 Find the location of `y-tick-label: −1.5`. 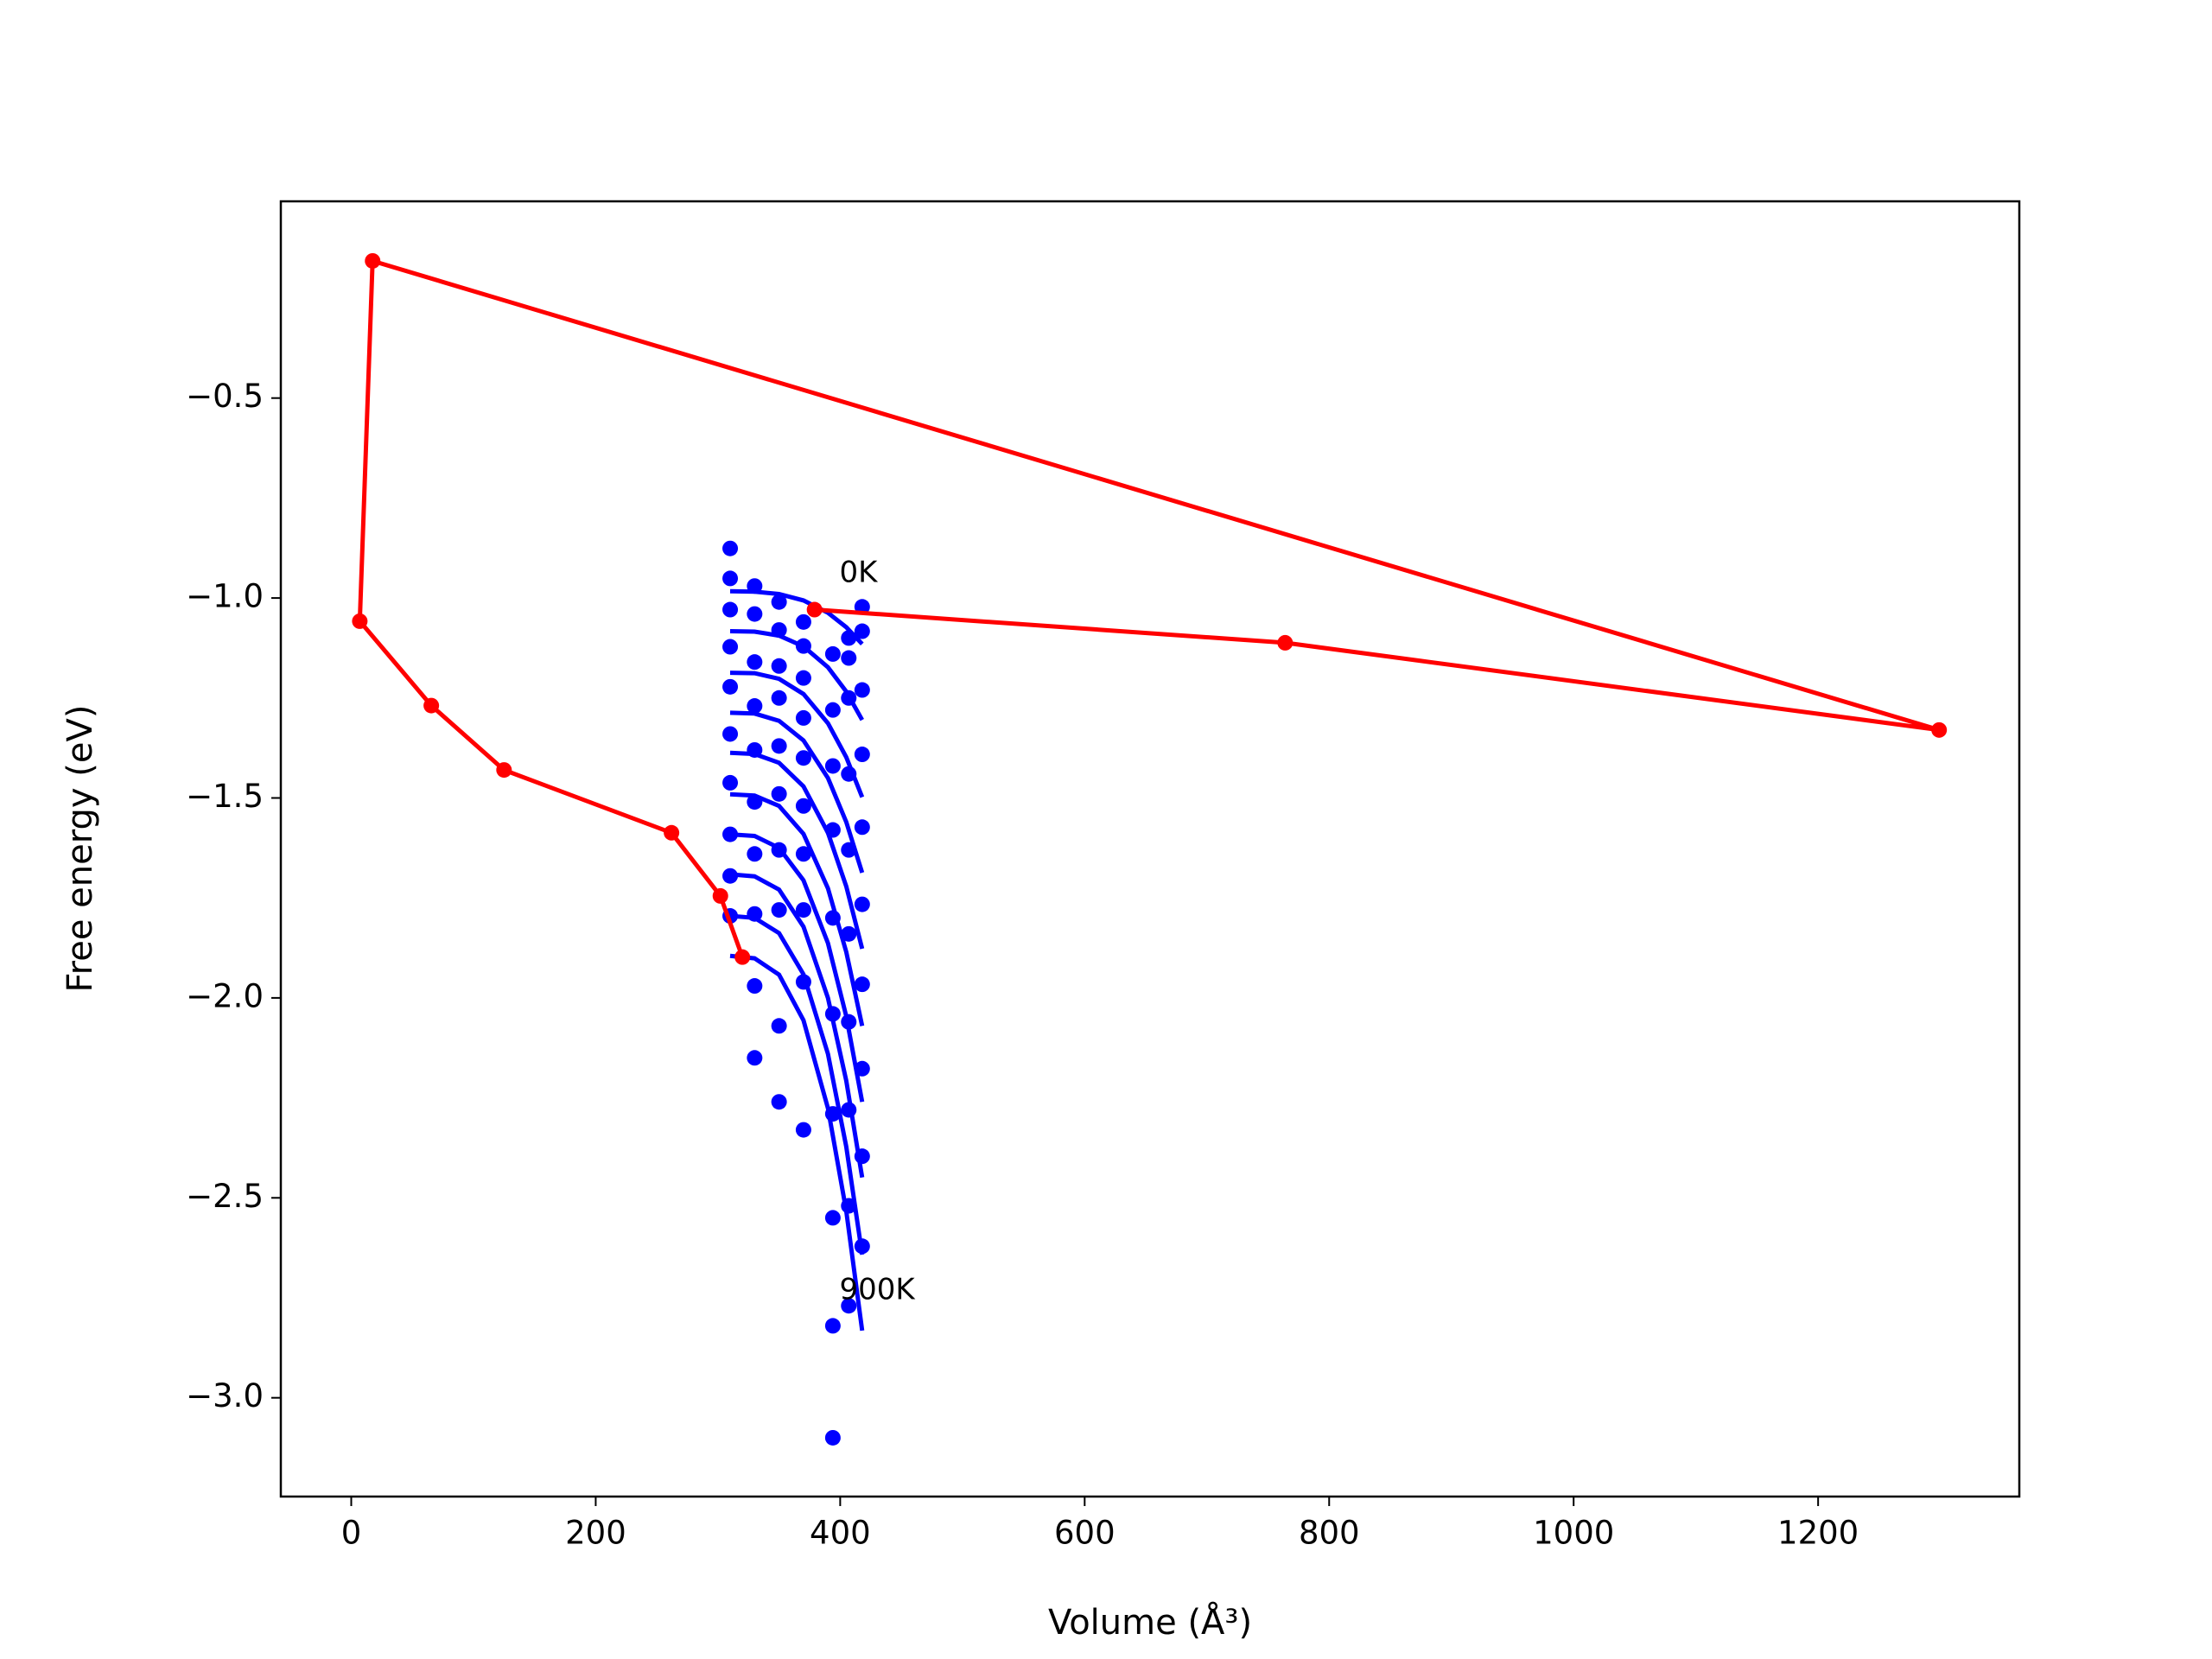

y-tick-label: −1.5 is located at coordinates (225, 796).